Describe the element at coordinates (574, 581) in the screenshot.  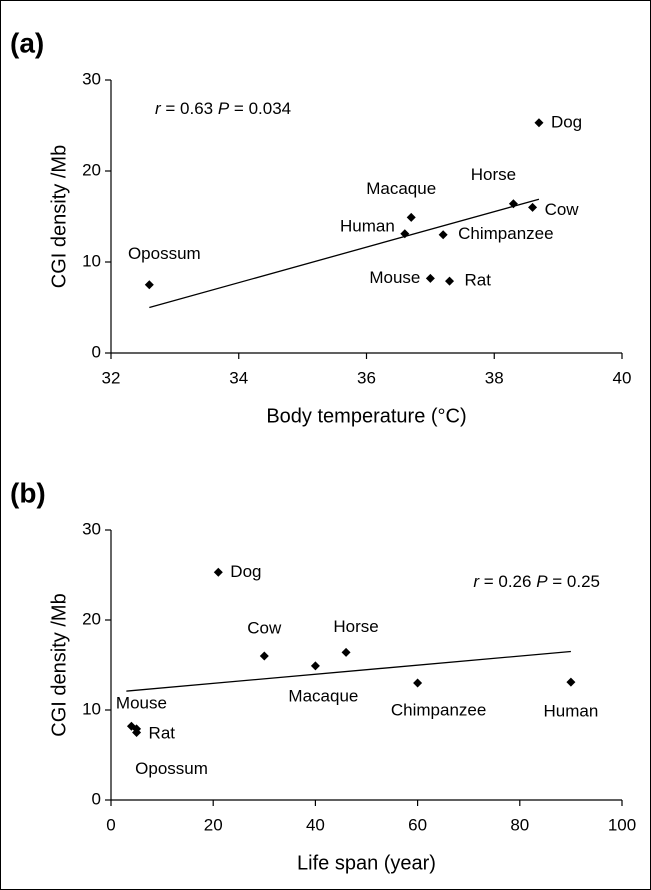
I see `annotation-part: = 0.25` at that location.